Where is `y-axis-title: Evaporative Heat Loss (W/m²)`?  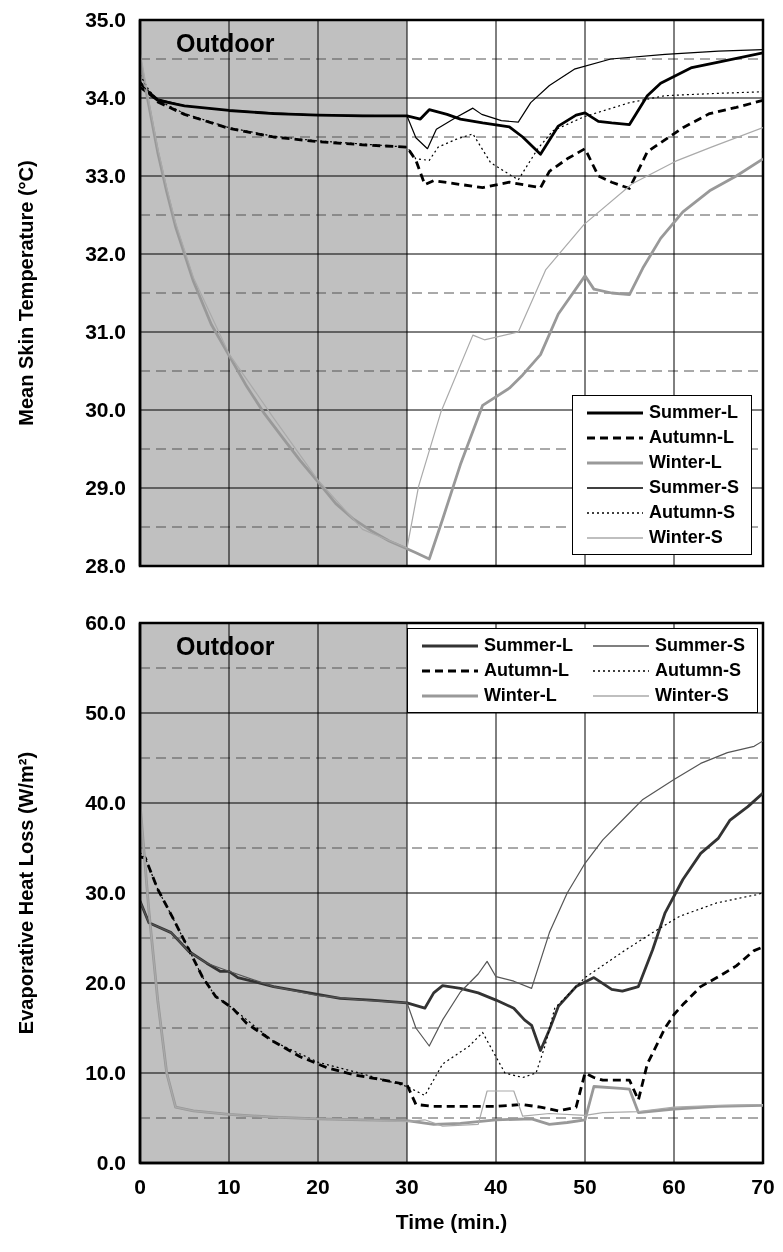 y-axis-title: Evaporative Heat Loss (W/m²) is located at coordinates (26, 893).